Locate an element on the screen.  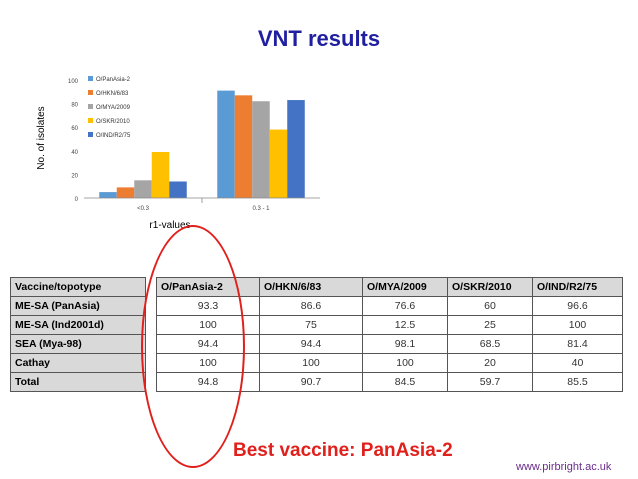
row-label: Total is located at coordinates (78, 382).